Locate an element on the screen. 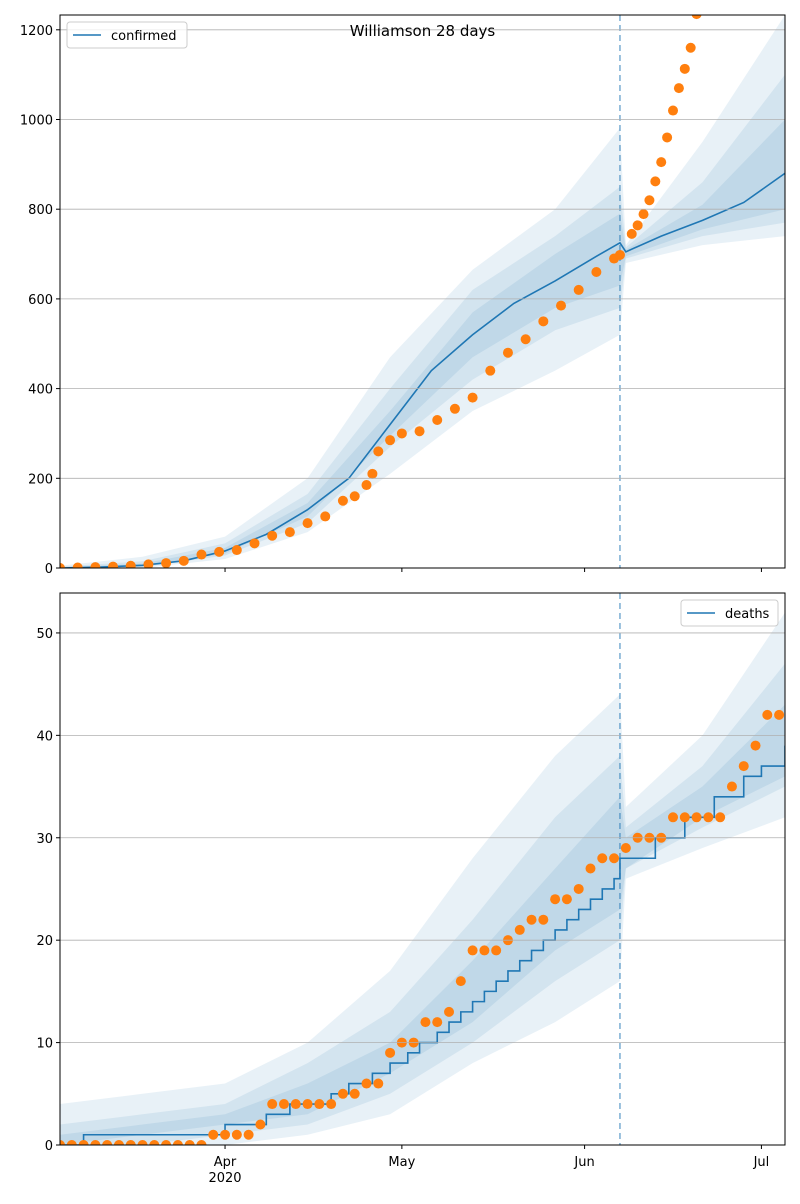 The image size is (800, 1204). y-tick-label: 40 is located at coordinates (44, 736).